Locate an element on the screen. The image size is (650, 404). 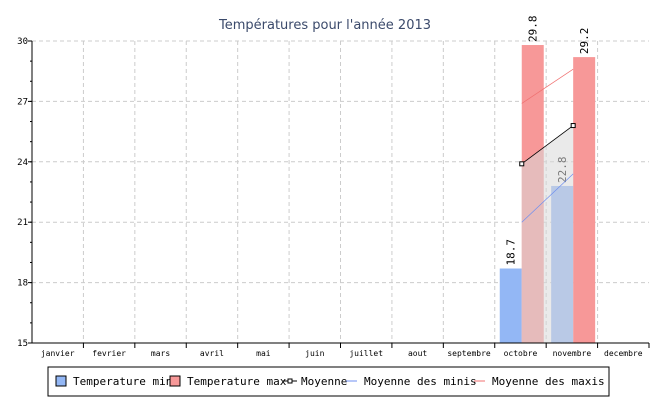
bar-max is located at coordinates (584, 200).